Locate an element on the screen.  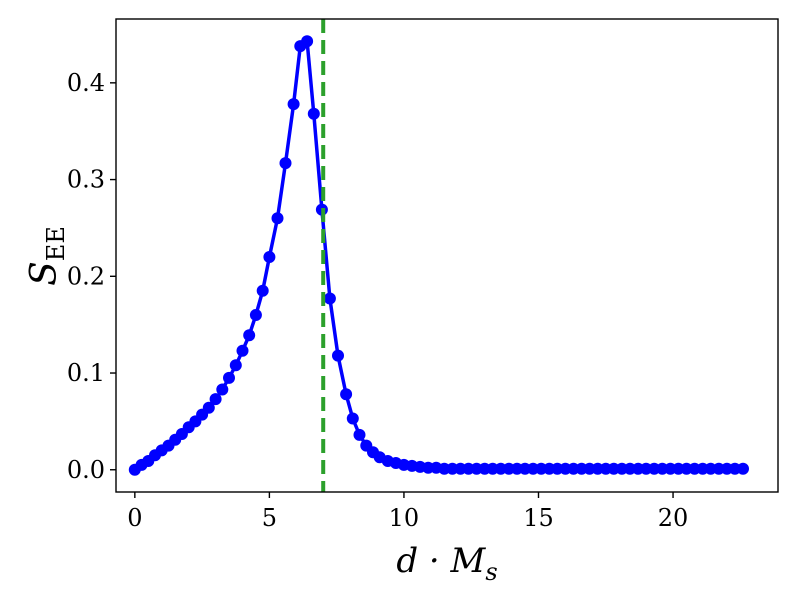
x-tick-label: 5 is located at coordinates (269, 518).